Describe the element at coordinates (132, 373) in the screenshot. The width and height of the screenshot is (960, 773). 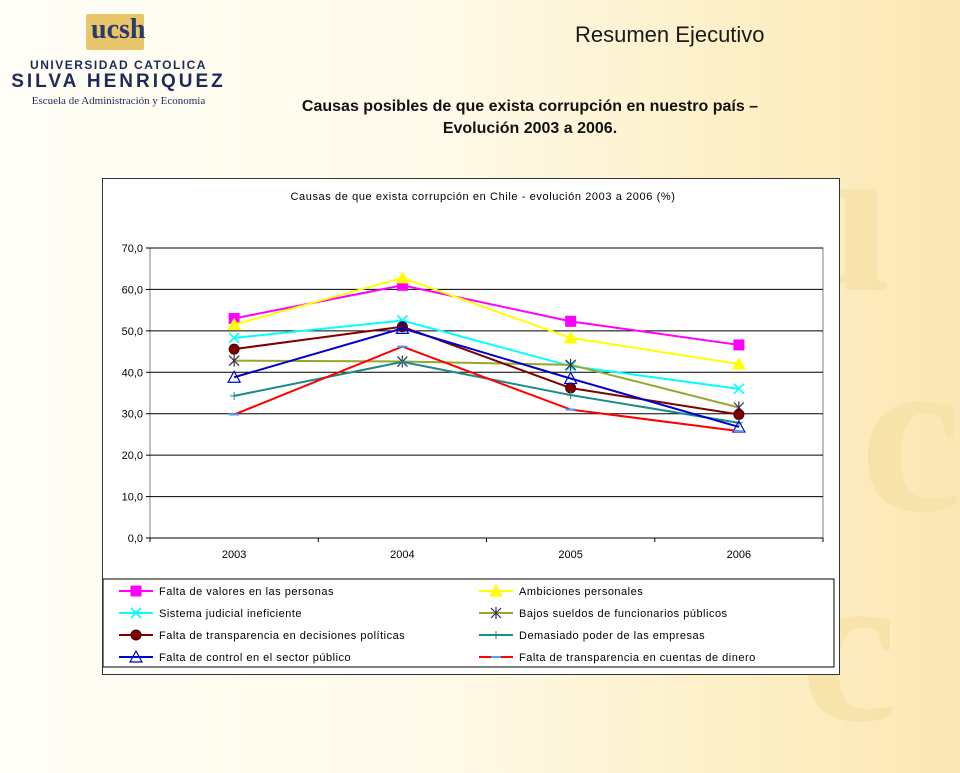
I see `y-tick-label: 40,0` at that location.